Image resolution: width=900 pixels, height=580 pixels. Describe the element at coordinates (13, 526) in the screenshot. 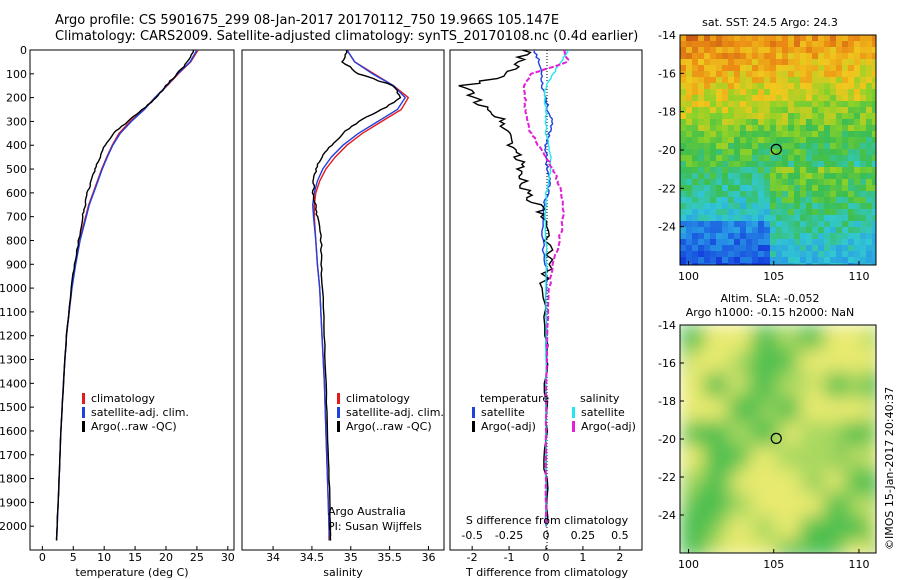

I see `depth-tick-label: 2000` at that location.